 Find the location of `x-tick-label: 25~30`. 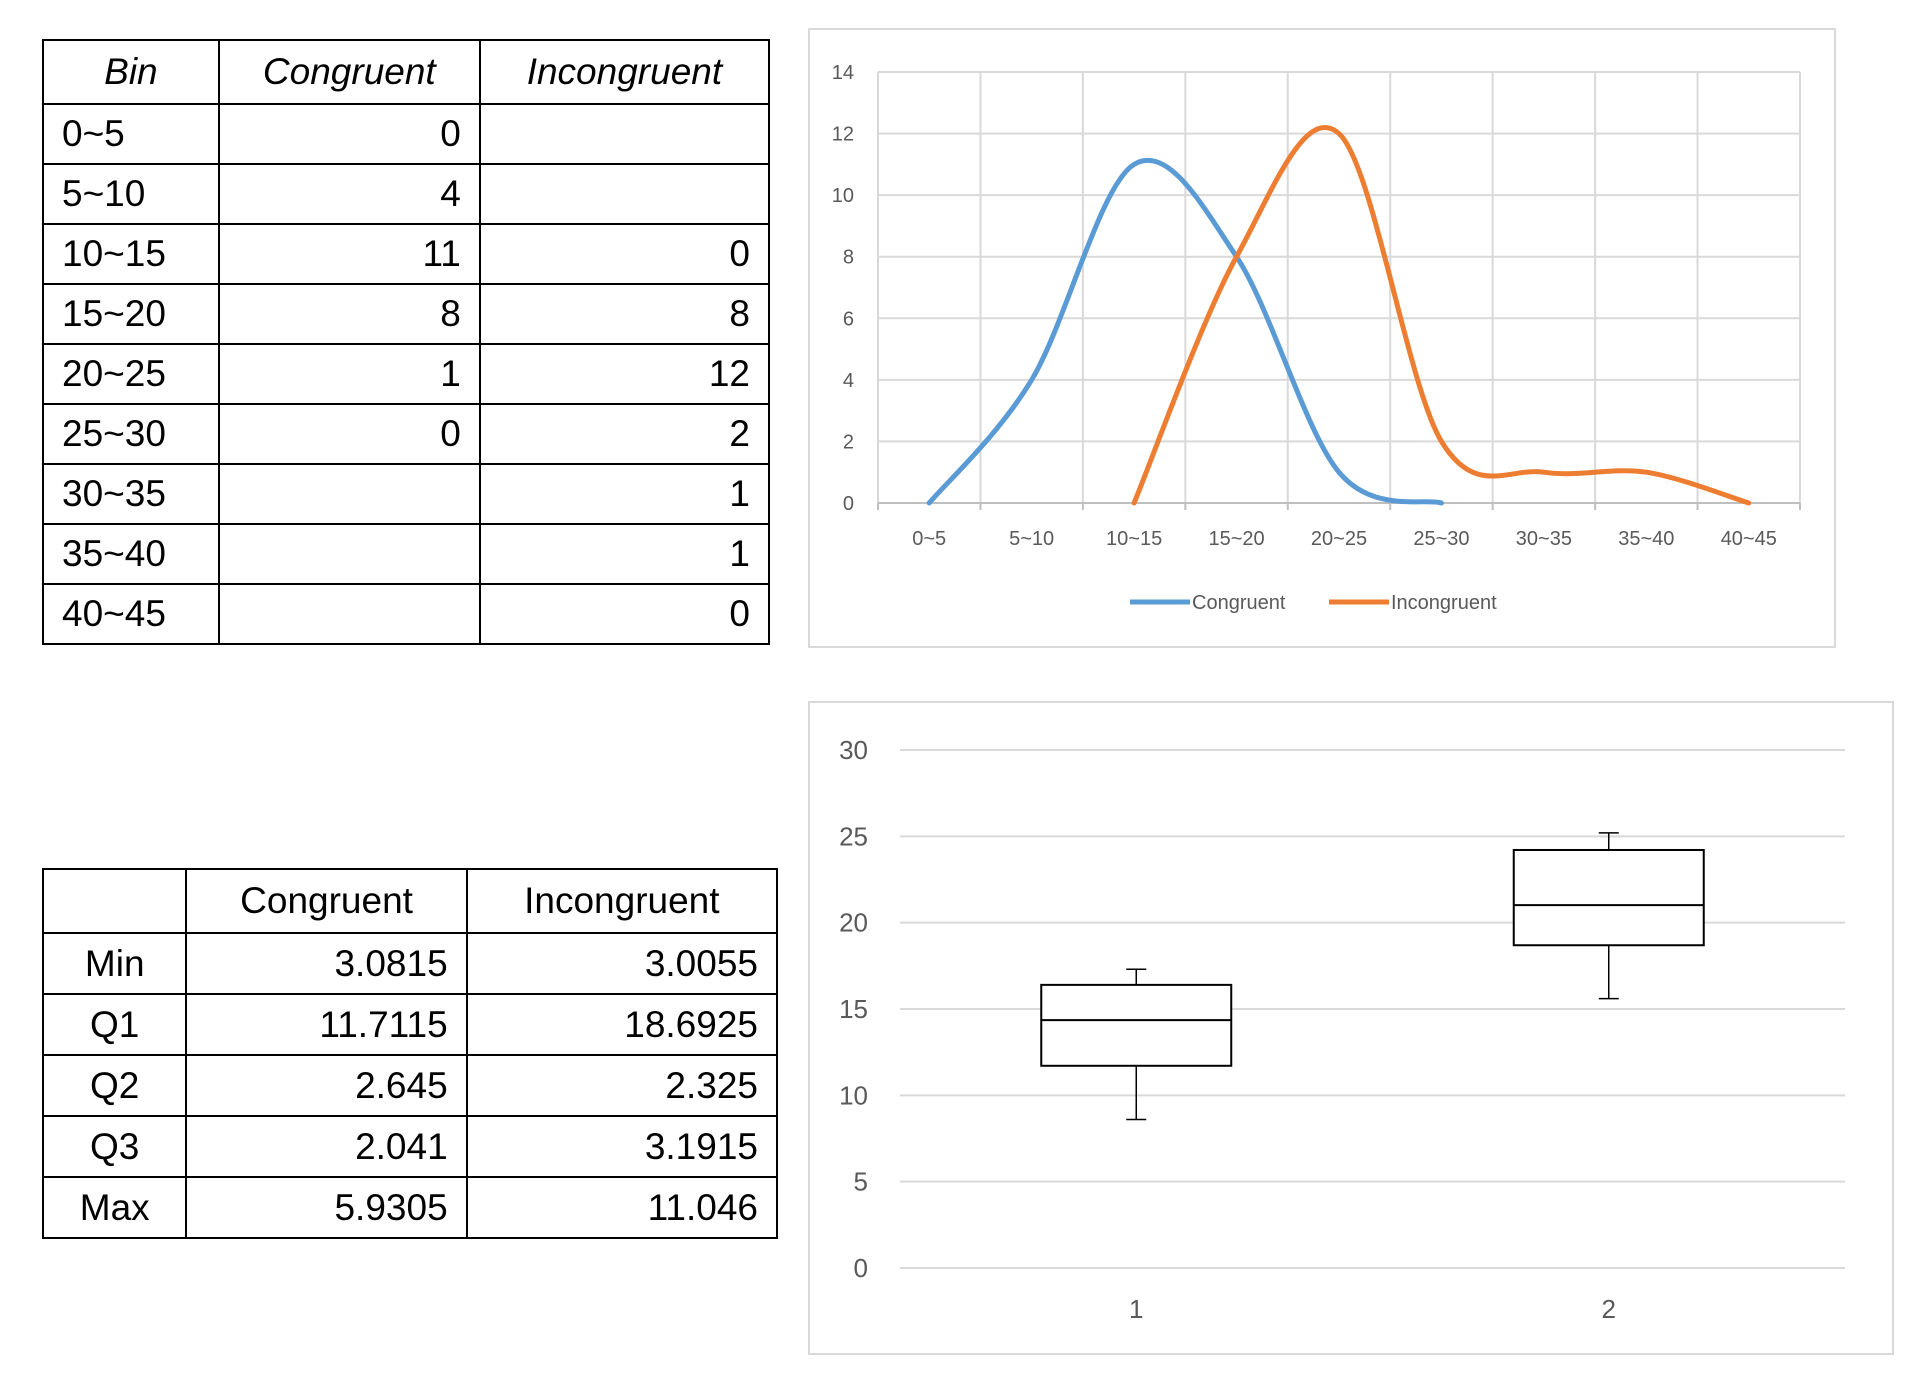

x-tick-label: 25~30 is located at coordinates (1441, 539).